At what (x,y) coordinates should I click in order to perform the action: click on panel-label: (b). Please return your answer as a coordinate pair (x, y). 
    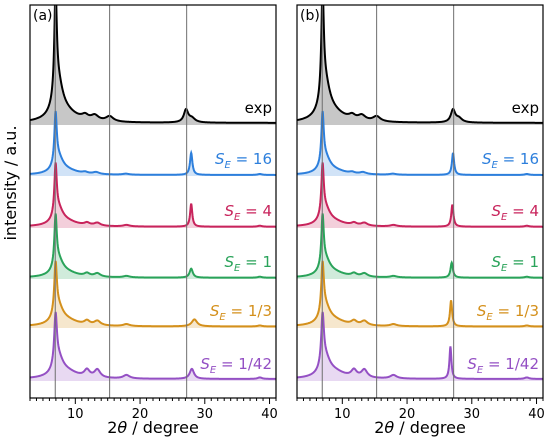
    Looking at the image, I should click on (310, 16).